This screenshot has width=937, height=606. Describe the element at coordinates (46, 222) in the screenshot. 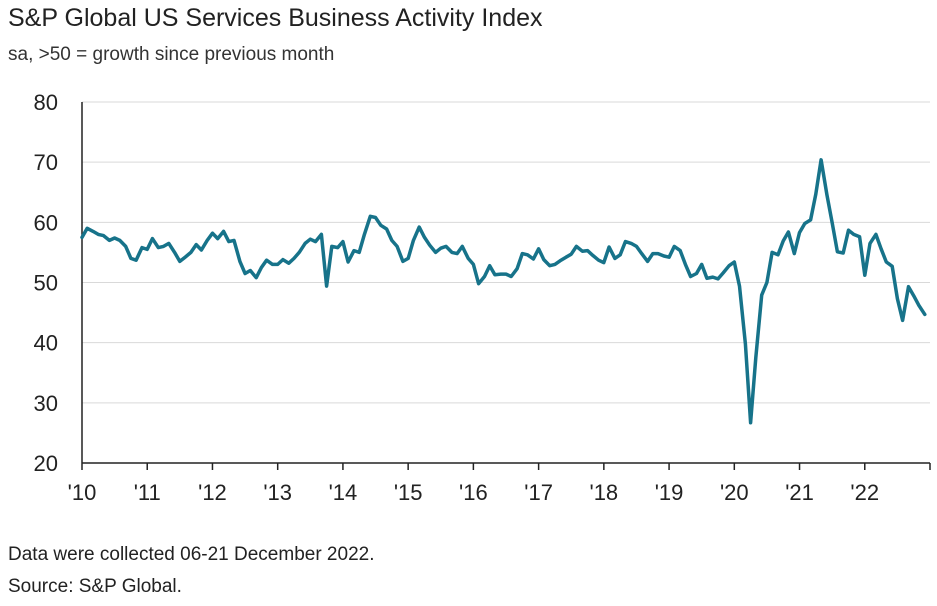

I see `y-tick-label: 60` at that location.